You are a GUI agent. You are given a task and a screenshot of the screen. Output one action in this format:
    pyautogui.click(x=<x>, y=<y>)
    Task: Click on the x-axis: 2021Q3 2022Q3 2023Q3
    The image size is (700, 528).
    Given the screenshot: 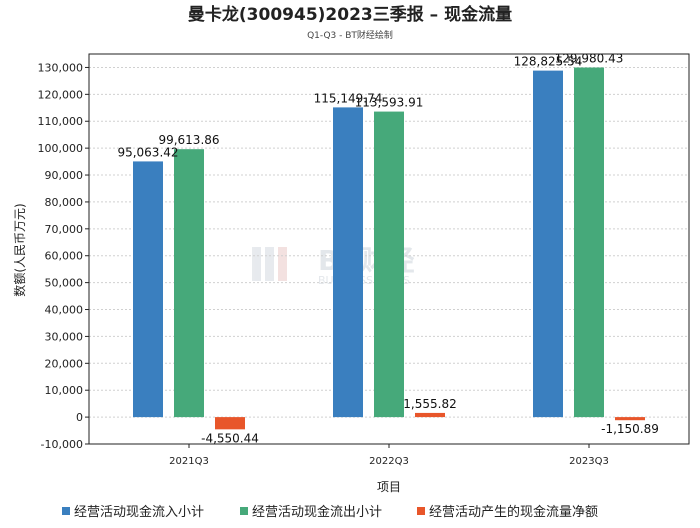 What is the action you would take?
    pyautogui.click(x=389, y=455)
    